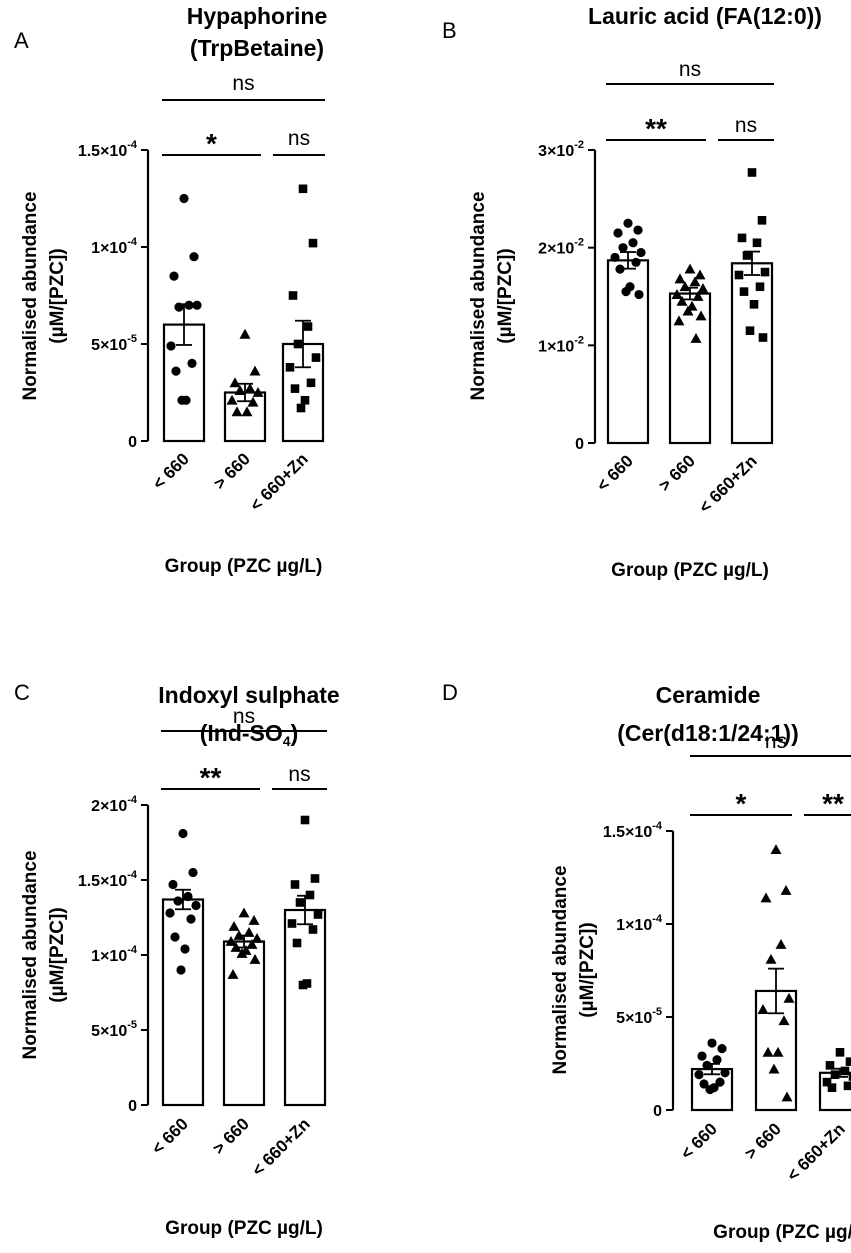 The image size is (851, 1253). What do you see at coordinates (449, 30) in the screenshot?
I see `panel-letter: B` at bounding box center [449, 30].